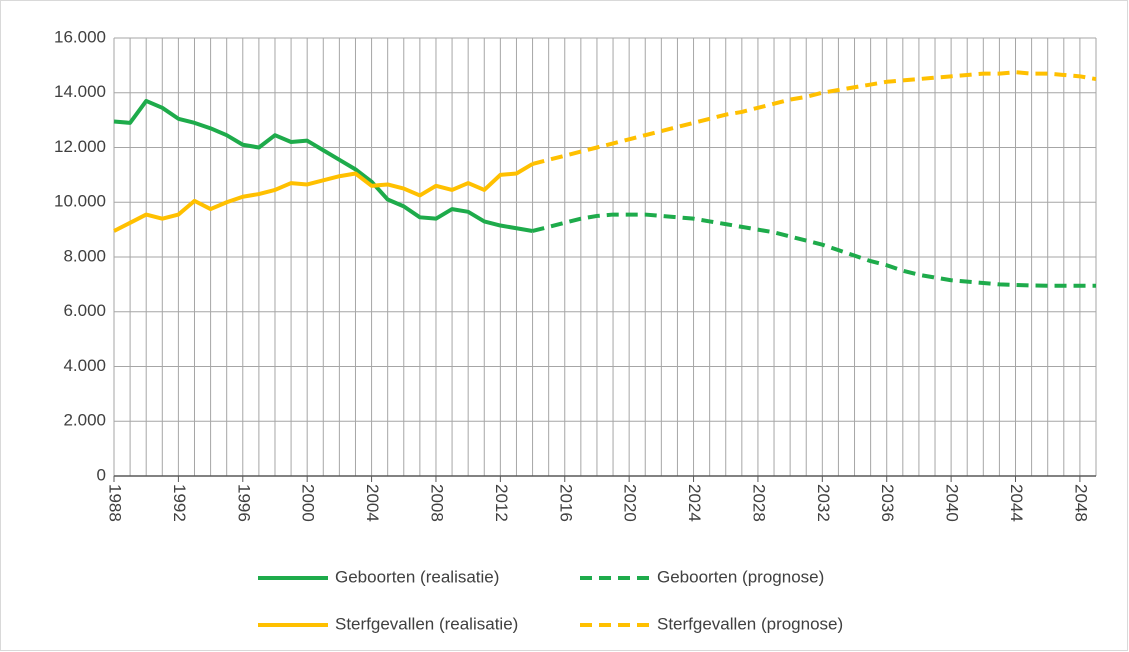 The height and width of the screenshot is (652, 1129). I want to click on y-tick-label: 10.000, so click(80, 201).